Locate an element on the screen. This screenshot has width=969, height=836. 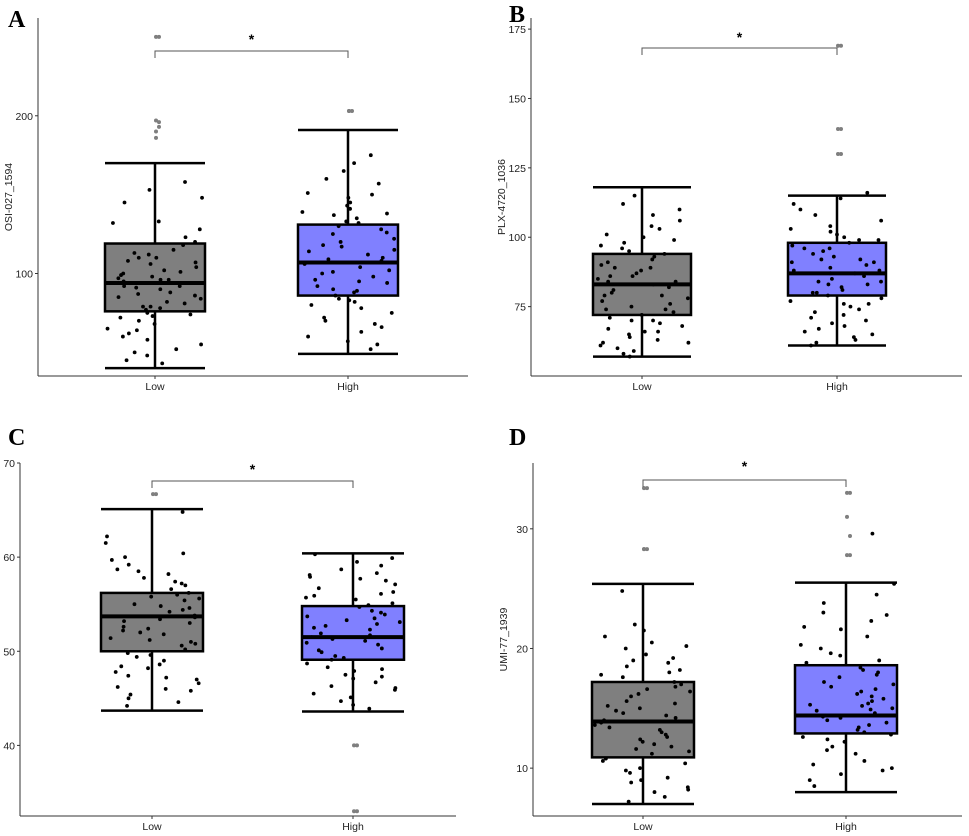
panel-letter: A is located at coordinates (17, 20).